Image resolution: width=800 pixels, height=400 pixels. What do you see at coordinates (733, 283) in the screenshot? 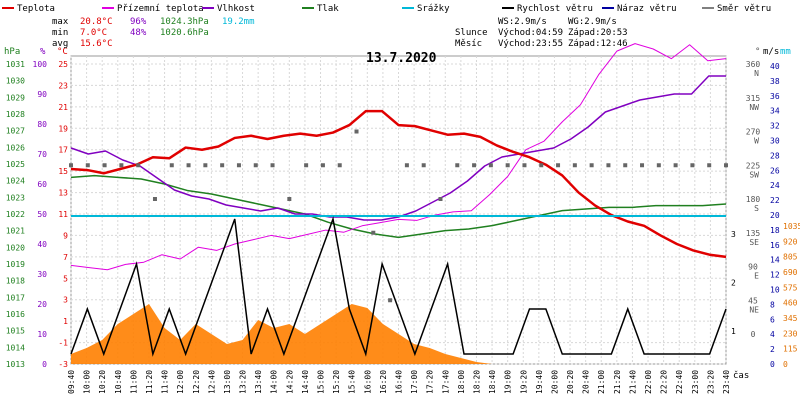
I see `wind-tick-label: 2` at bounding box center [733, 283].